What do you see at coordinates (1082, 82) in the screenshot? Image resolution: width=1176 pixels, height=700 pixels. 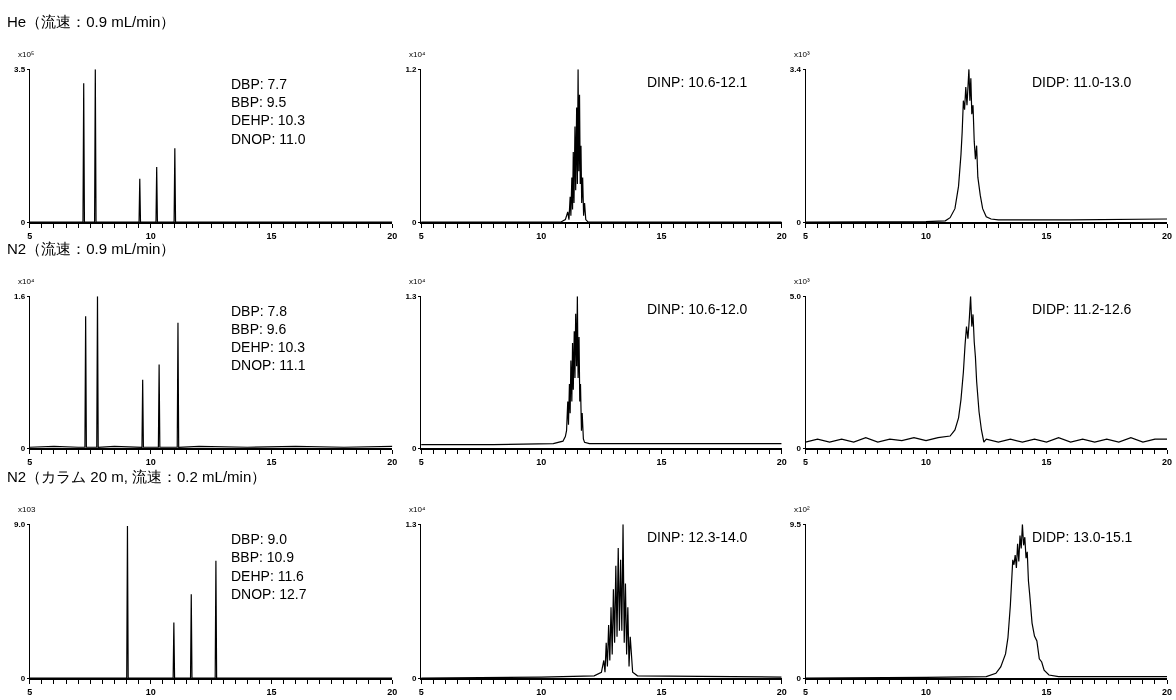 I see `annotation: DIDP: 11.0-13.0` at bounding box center [1082, 82].